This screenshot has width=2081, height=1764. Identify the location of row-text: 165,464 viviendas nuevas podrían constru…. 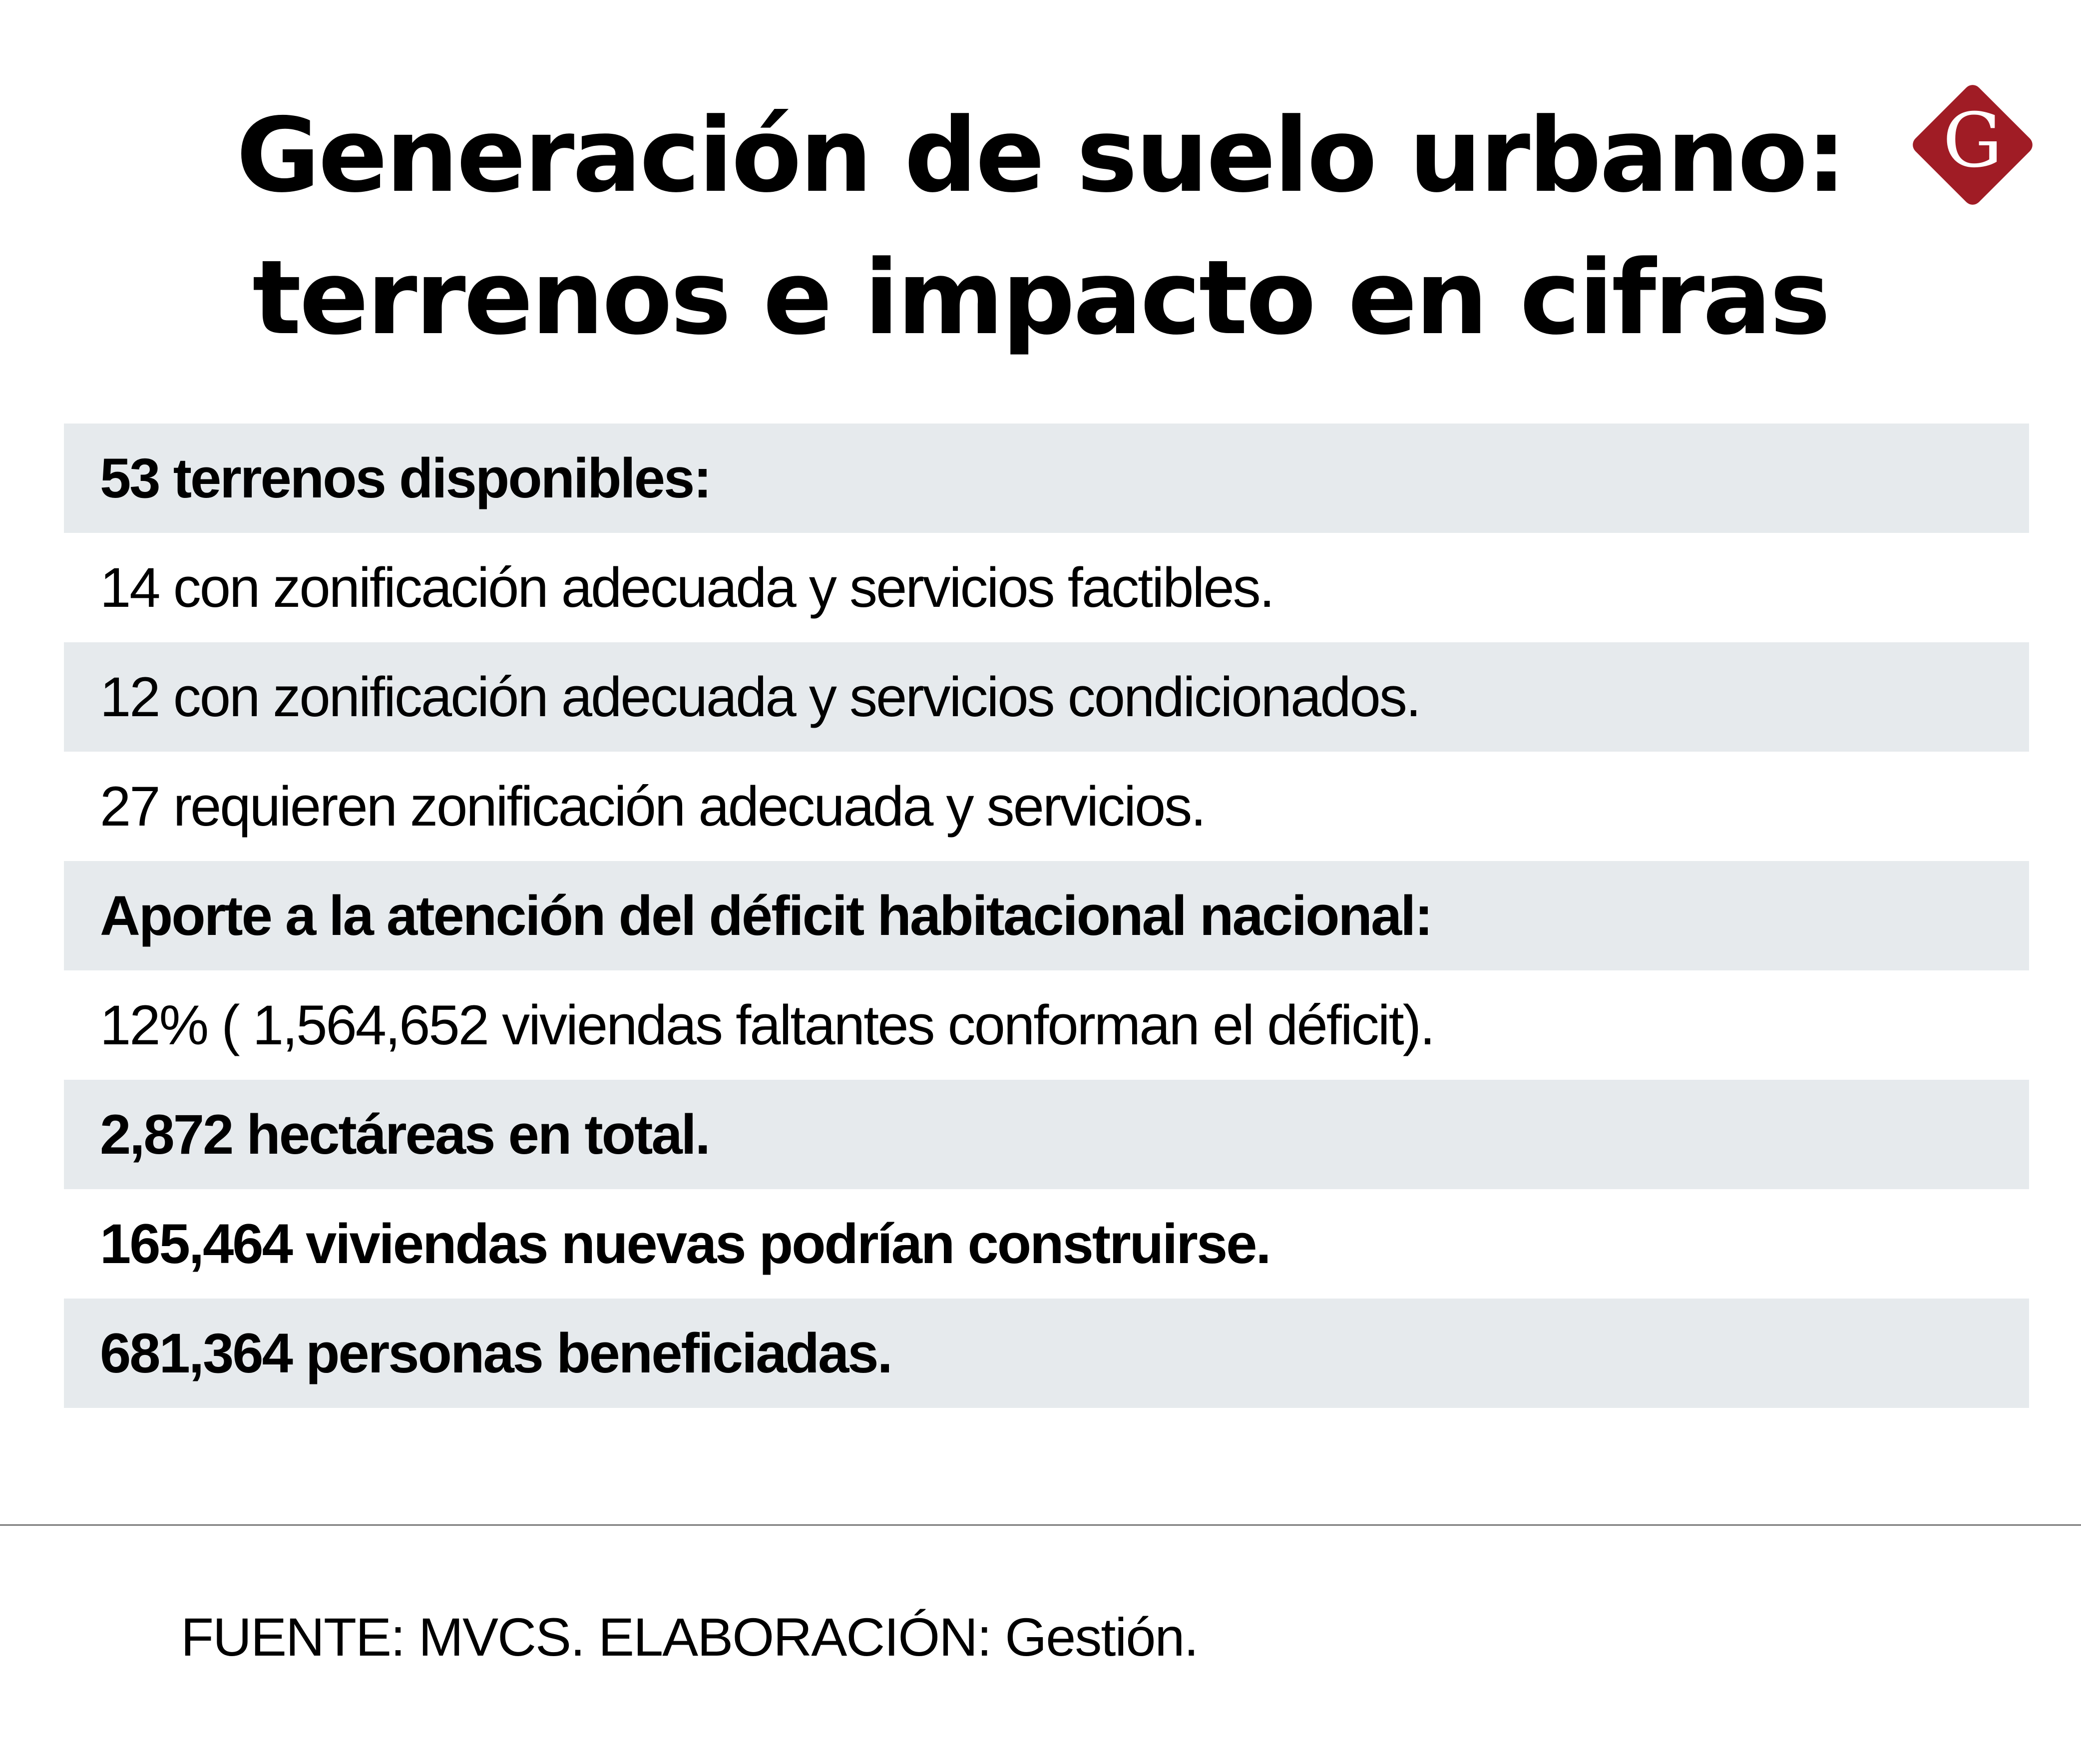
(685, 1244).